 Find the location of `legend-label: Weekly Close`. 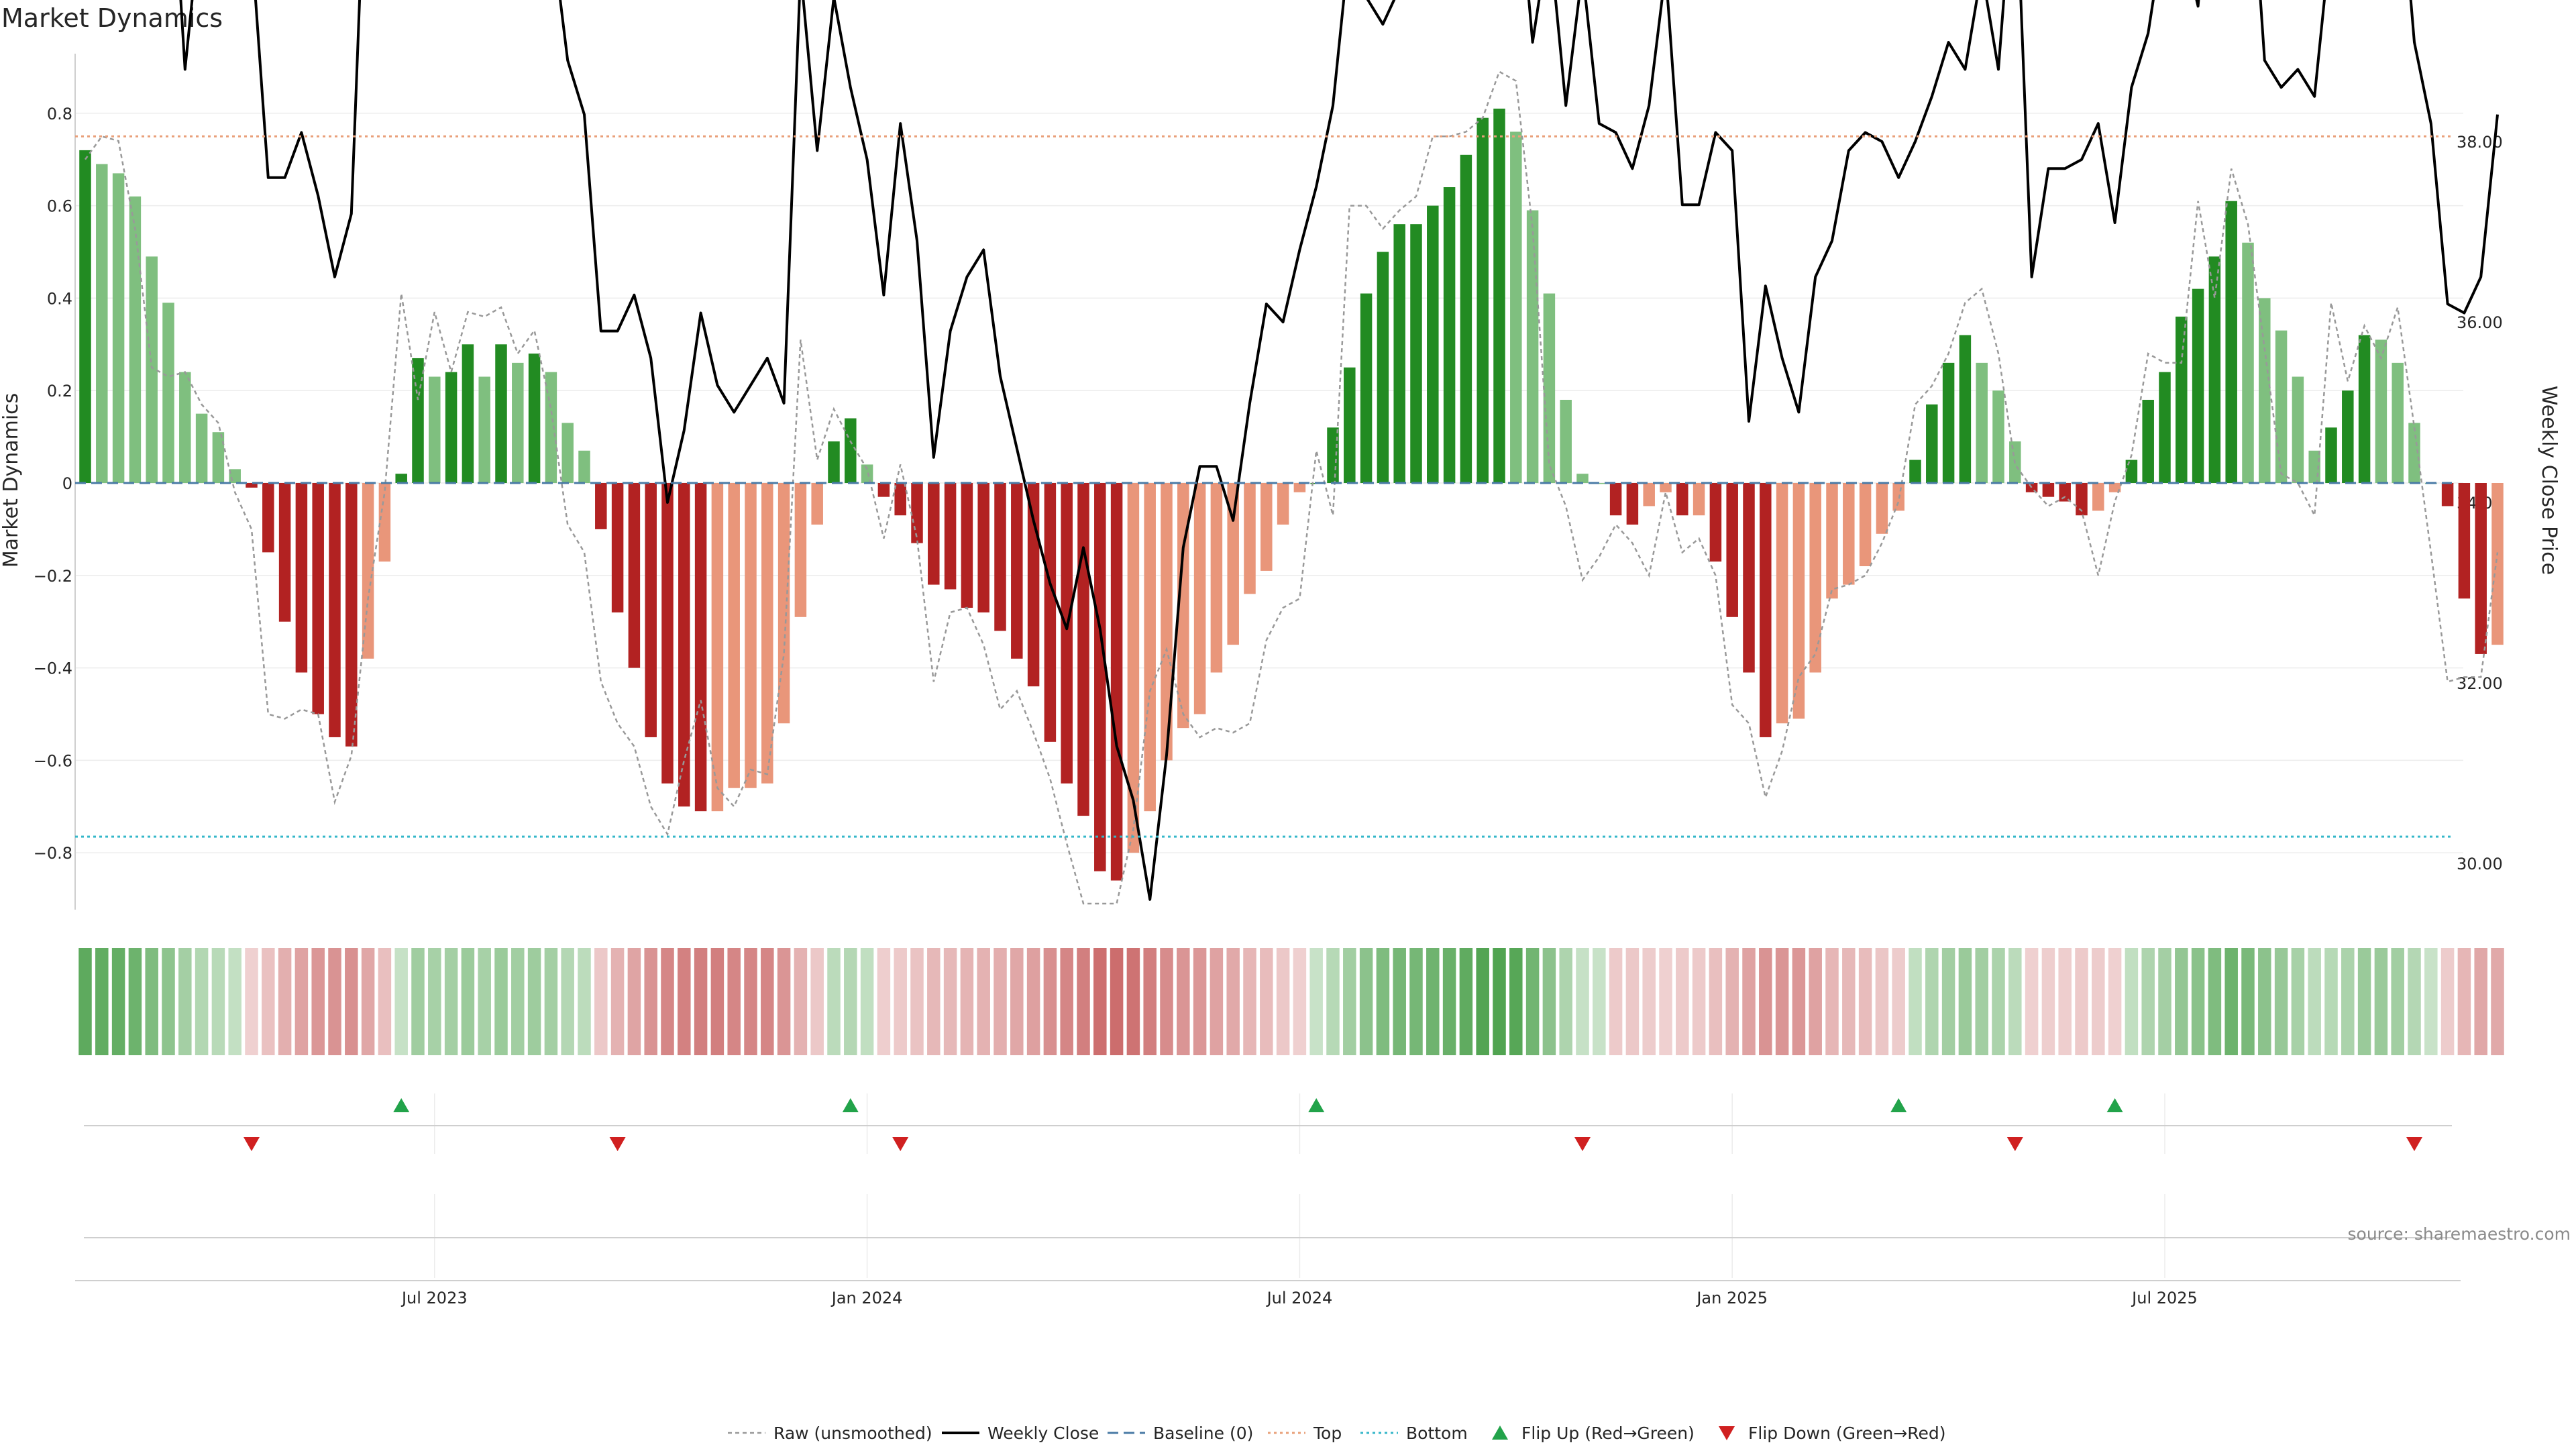

legend-label: Weekly Close is located at coordinates (1043, 1433).